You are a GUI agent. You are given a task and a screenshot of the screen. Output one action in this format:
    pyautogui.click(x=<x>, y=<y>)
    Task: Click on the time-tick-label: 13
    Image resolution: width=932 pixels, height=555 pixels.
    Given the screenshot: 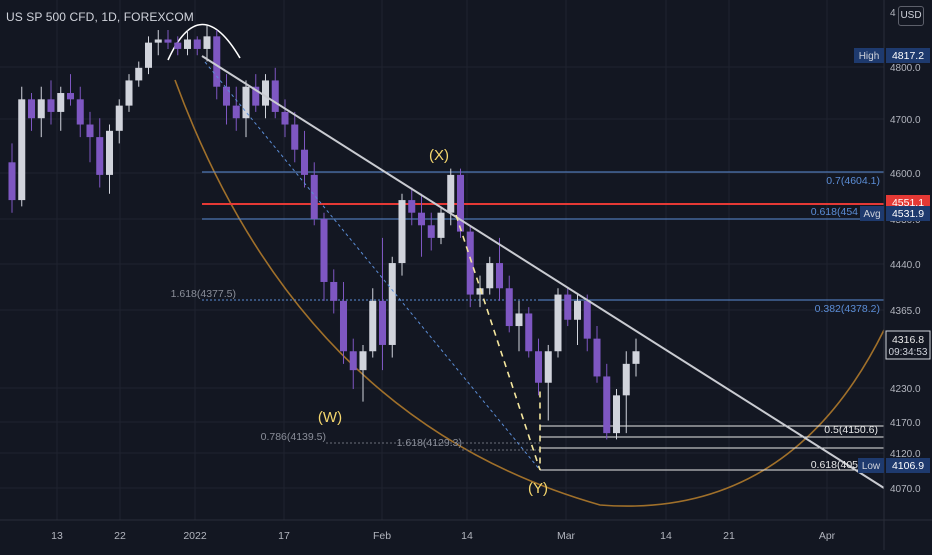 What is the action you would take?
    pyautogui.click(x=57, y=536)
    